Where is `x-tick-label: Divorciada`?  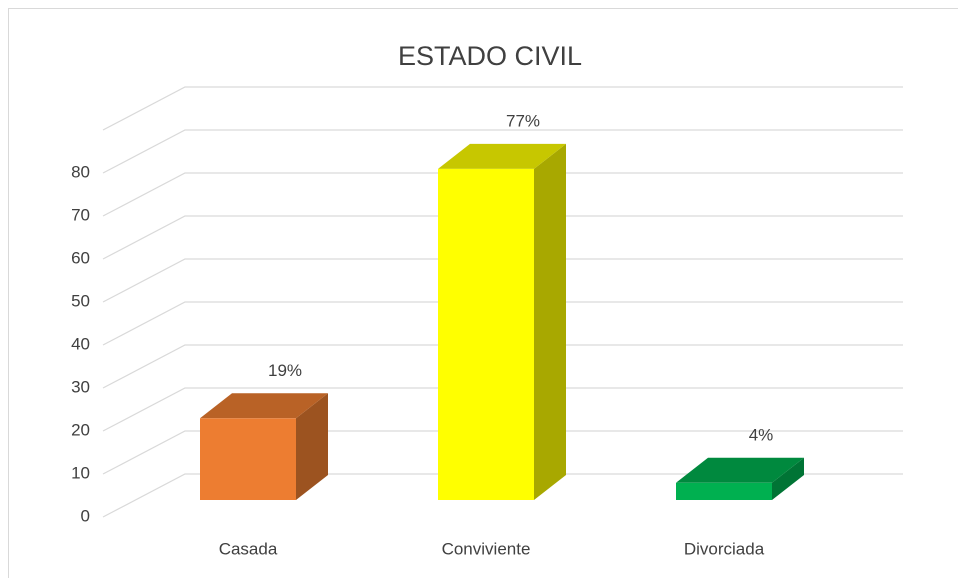
x-tick-label: Divorciada is located at coordinates (724, 548).